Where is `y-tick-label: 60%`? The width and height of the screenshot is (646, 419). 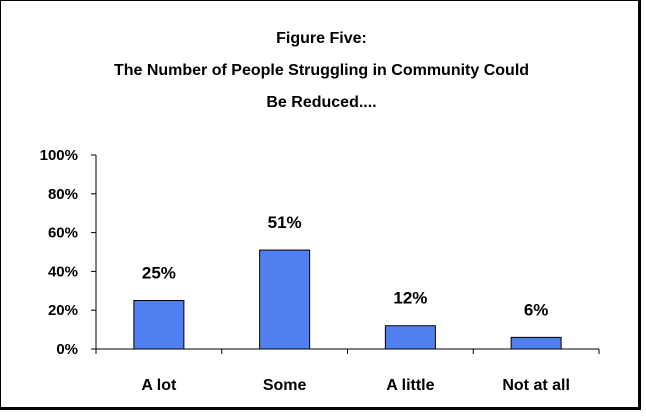
y-tick-label: 60% is located at coordinates (63, 233).